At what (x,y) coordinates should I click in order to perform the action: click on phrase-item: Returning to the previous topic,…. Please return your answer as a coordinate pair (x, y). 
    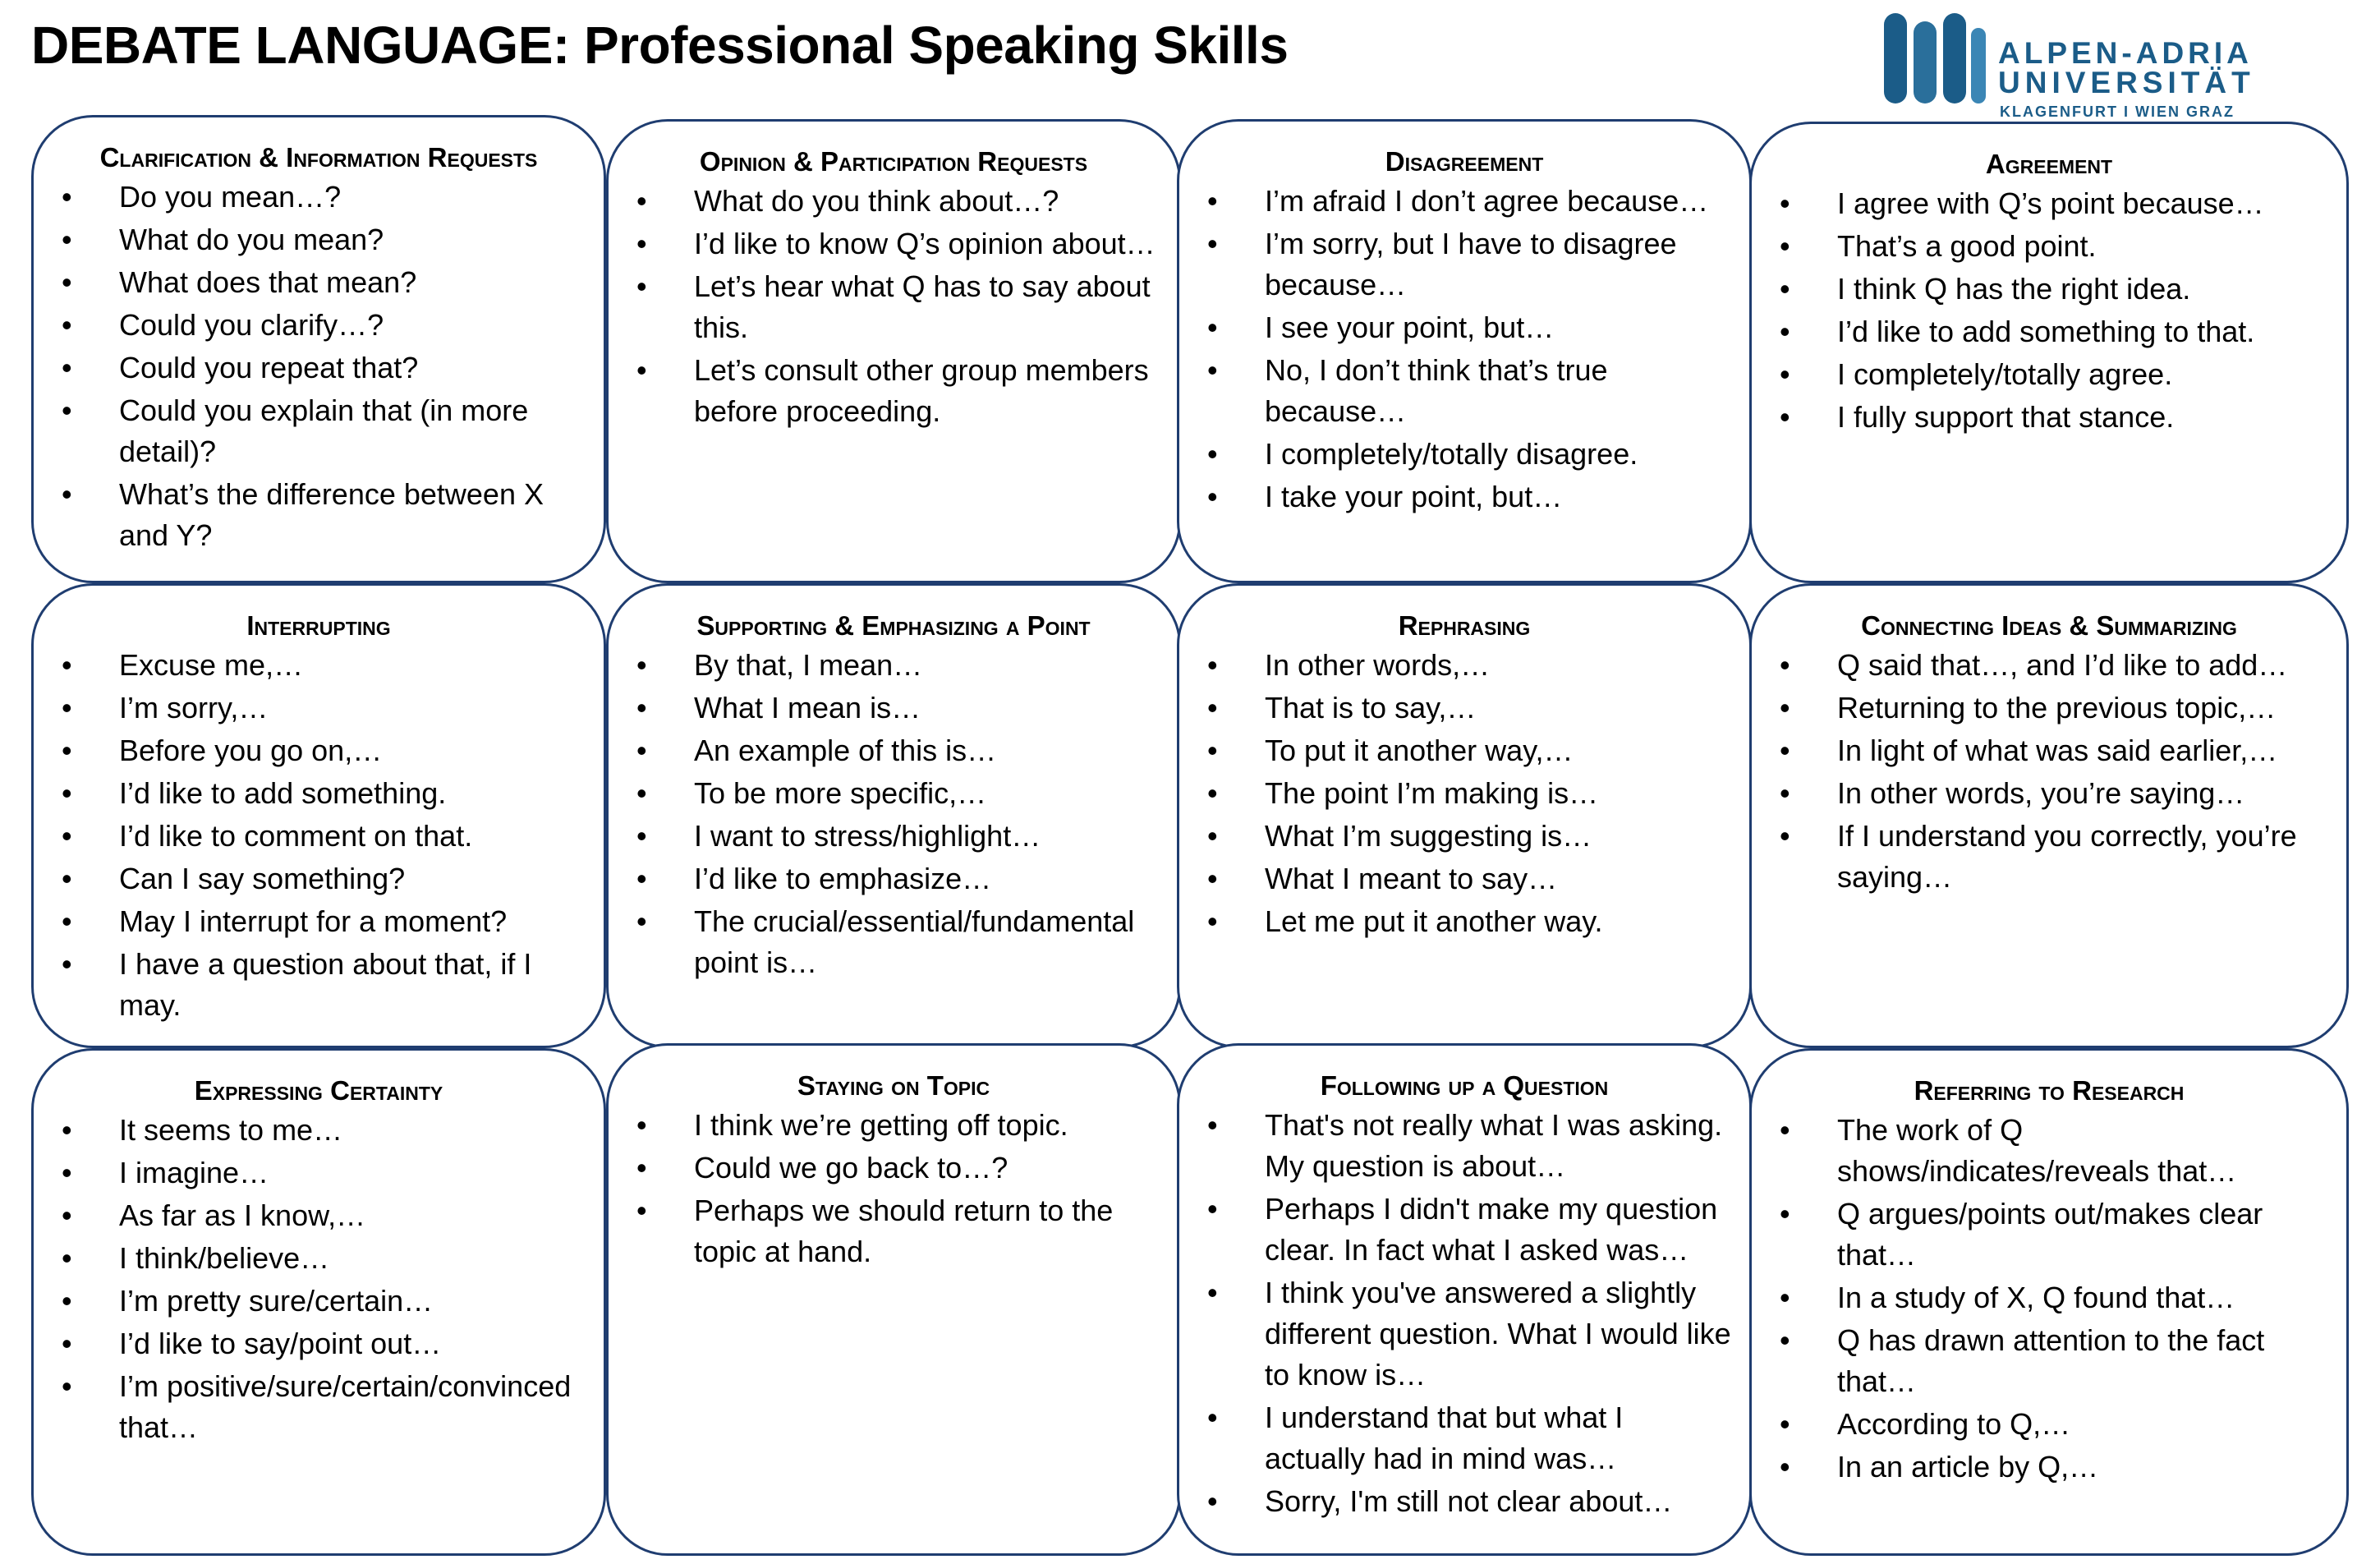
    Looking at the image, I should click on (2049, 708).